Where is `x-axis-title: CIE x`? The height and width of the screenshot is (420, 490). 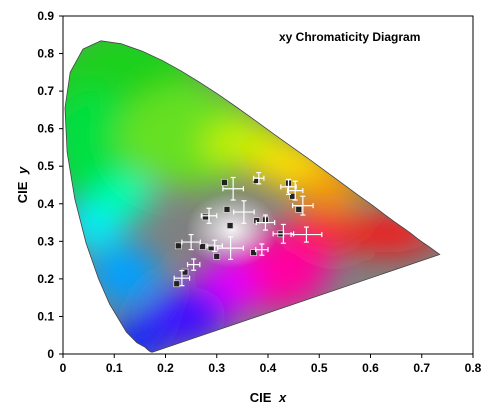 x-axis-title: CIE x is located at coordinates (268, 397).